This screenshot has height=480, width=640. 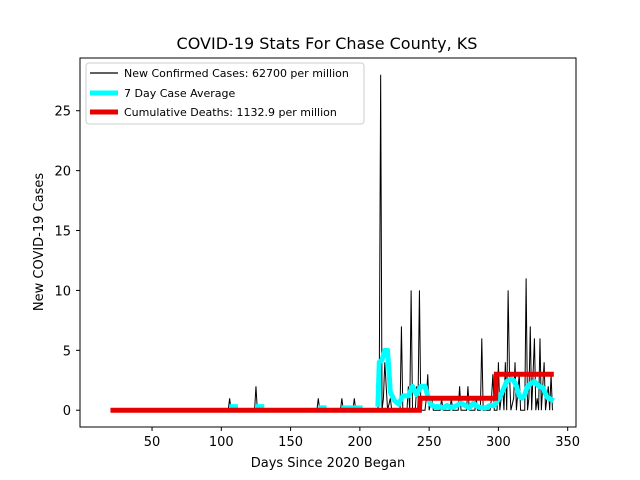 I want to click on x-tick-label: 200, so click(x=359, y=442).